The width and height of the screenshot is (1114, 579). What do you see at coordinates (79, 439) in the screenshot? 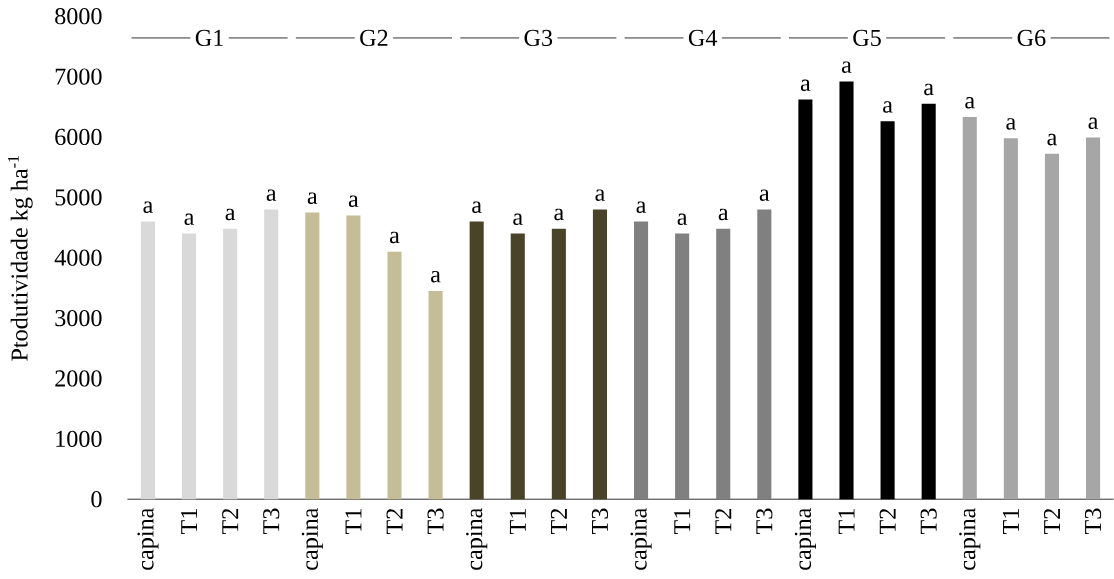
I see `y-tick-label: 1000` at bounding box center [79, 439].